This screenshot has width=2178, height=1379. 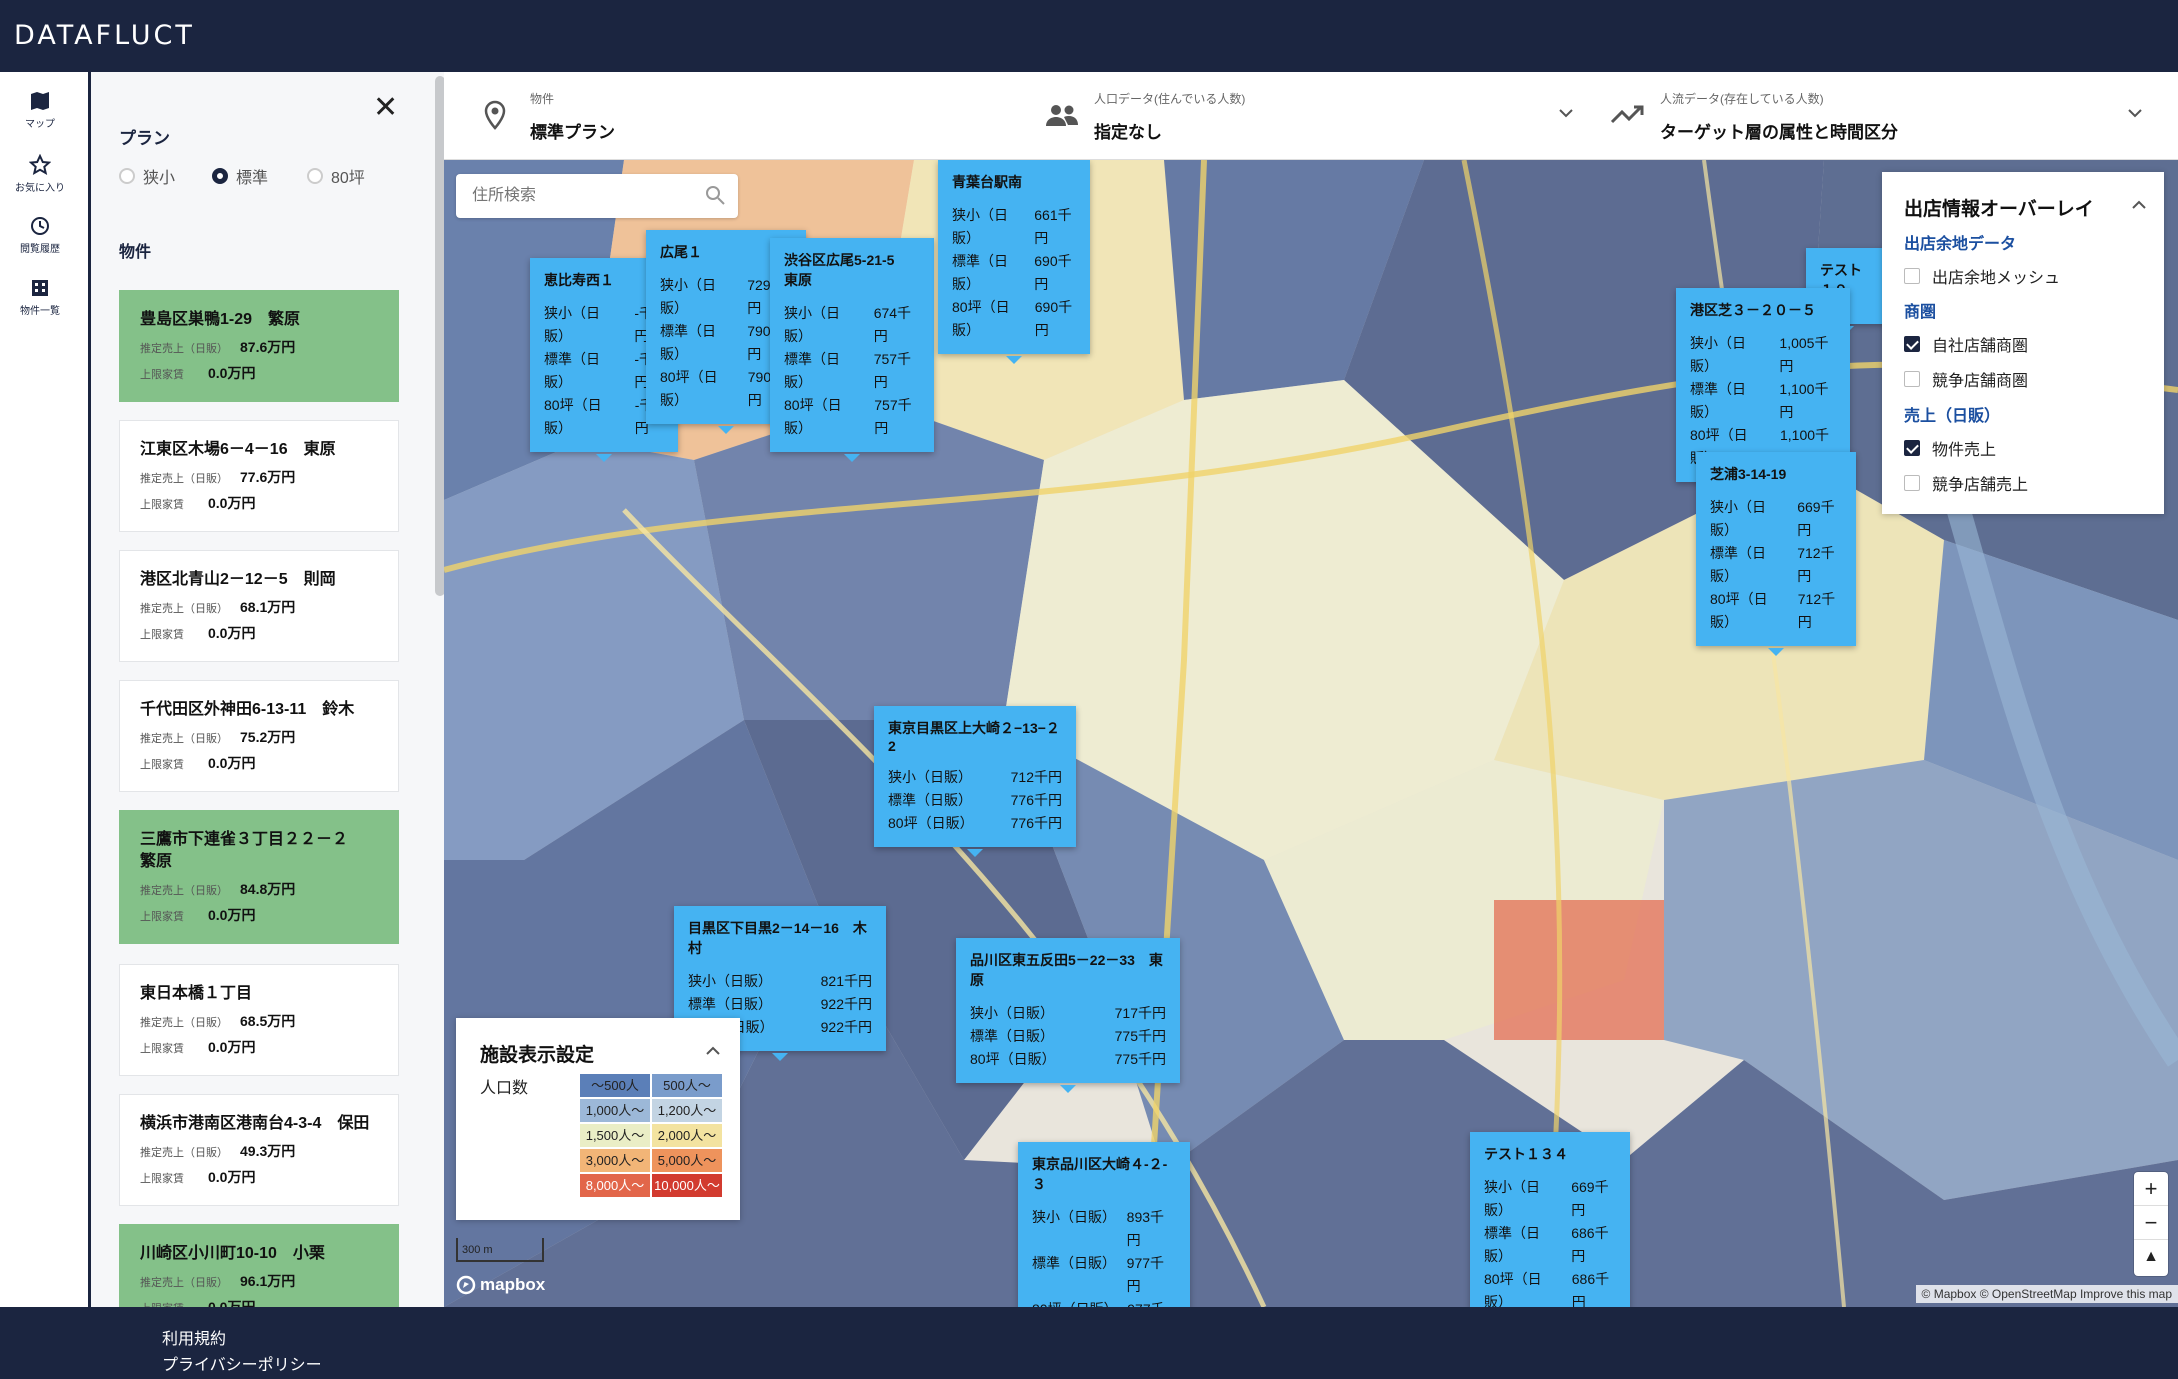 What do you see at coordinates (1804, 354) in the screenshot?
I see `popup-row-value: 1,005千円` at bounding box center [1804, 354].